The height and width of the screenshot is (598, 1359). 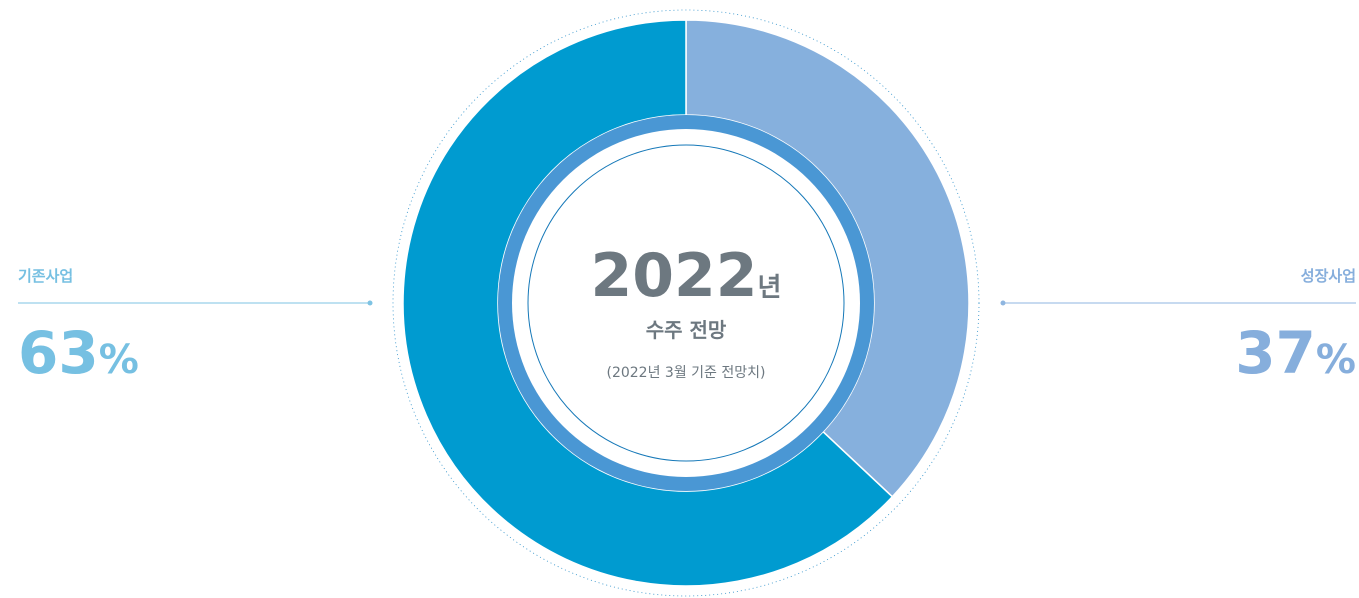 I want to click on center-note: (2022년 3월 기준 전망치), so click(x=686, y=373).